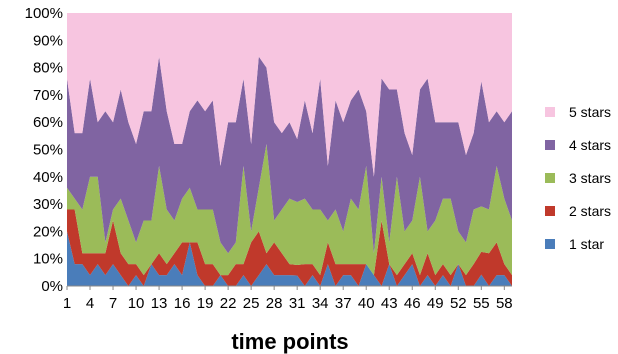 The height and width of the screenshot is (354, 618). What do you see at coordinates (274, 303) in the screenshot?
I see `x-tick-label: 28` at bounding box center [274, 303].